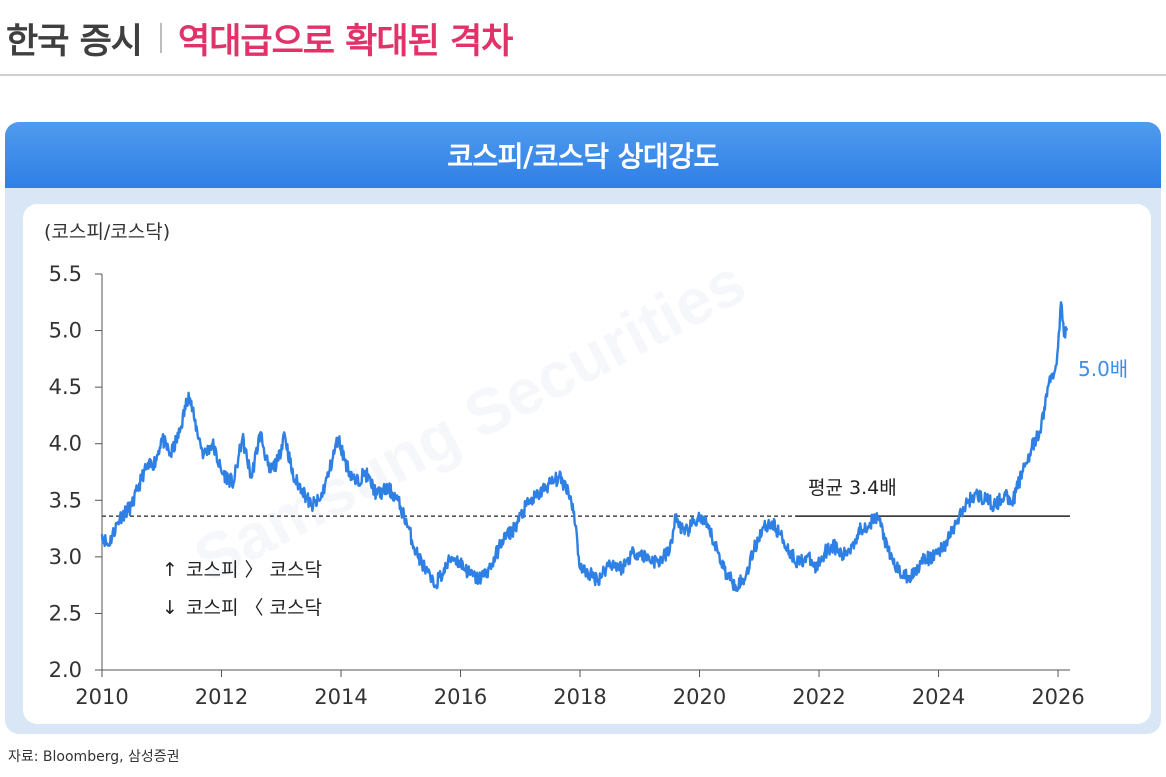 This screenshot has height=777, width=1166. What do you see at coordinates (340, 697) in the screenshot?
I see `x-tick-label: 2014` at bounding box center [340, 697].